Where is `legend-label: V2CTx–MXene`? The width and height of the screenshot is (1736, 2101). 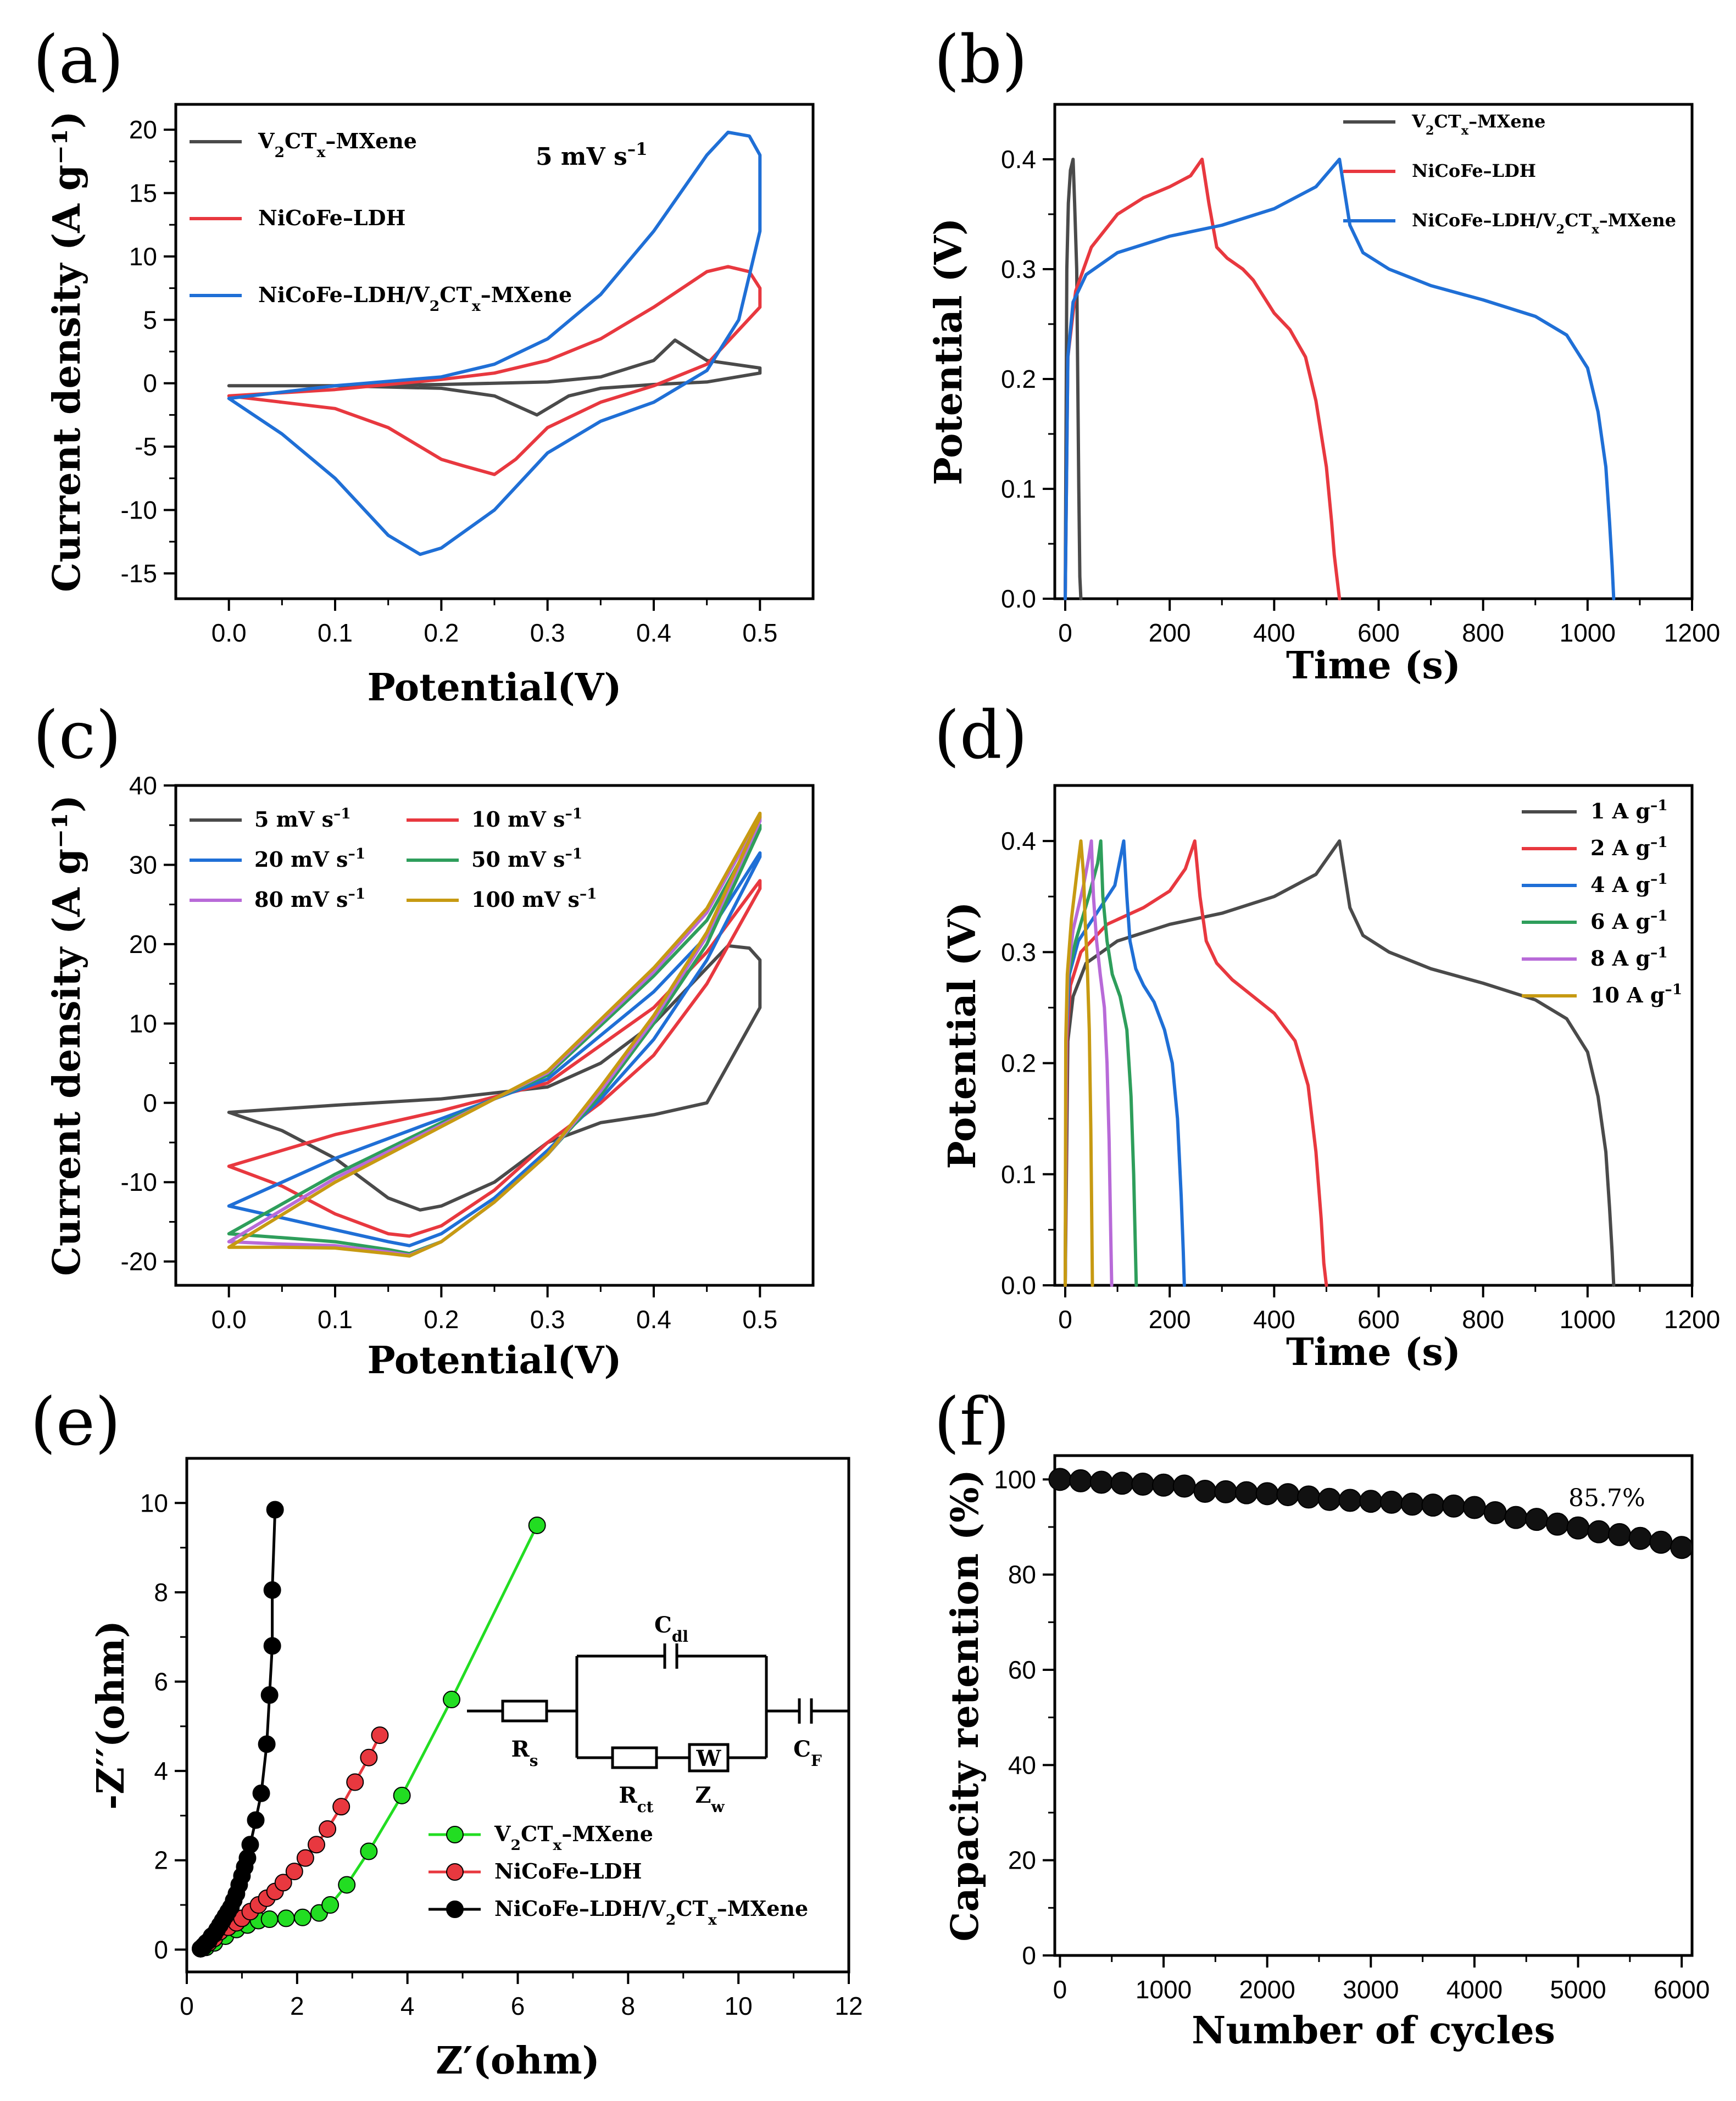
legend-label: V2CTx–MXene is located at coordinates (573, 1837).